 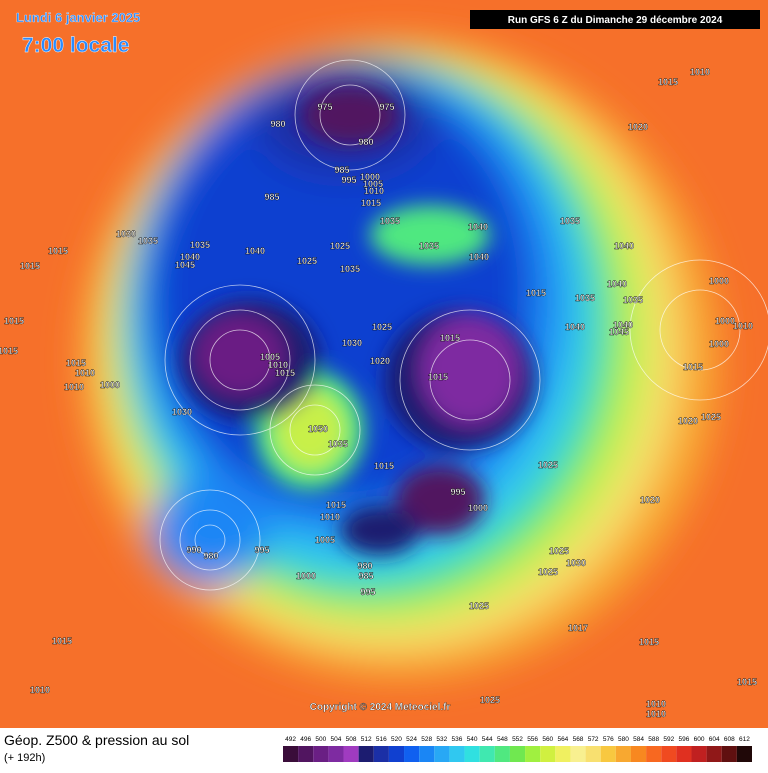 What do you see at coordinates (623, 739) in the screenshot?
I see `legend-level: 580` at bounding box center [623, 739].